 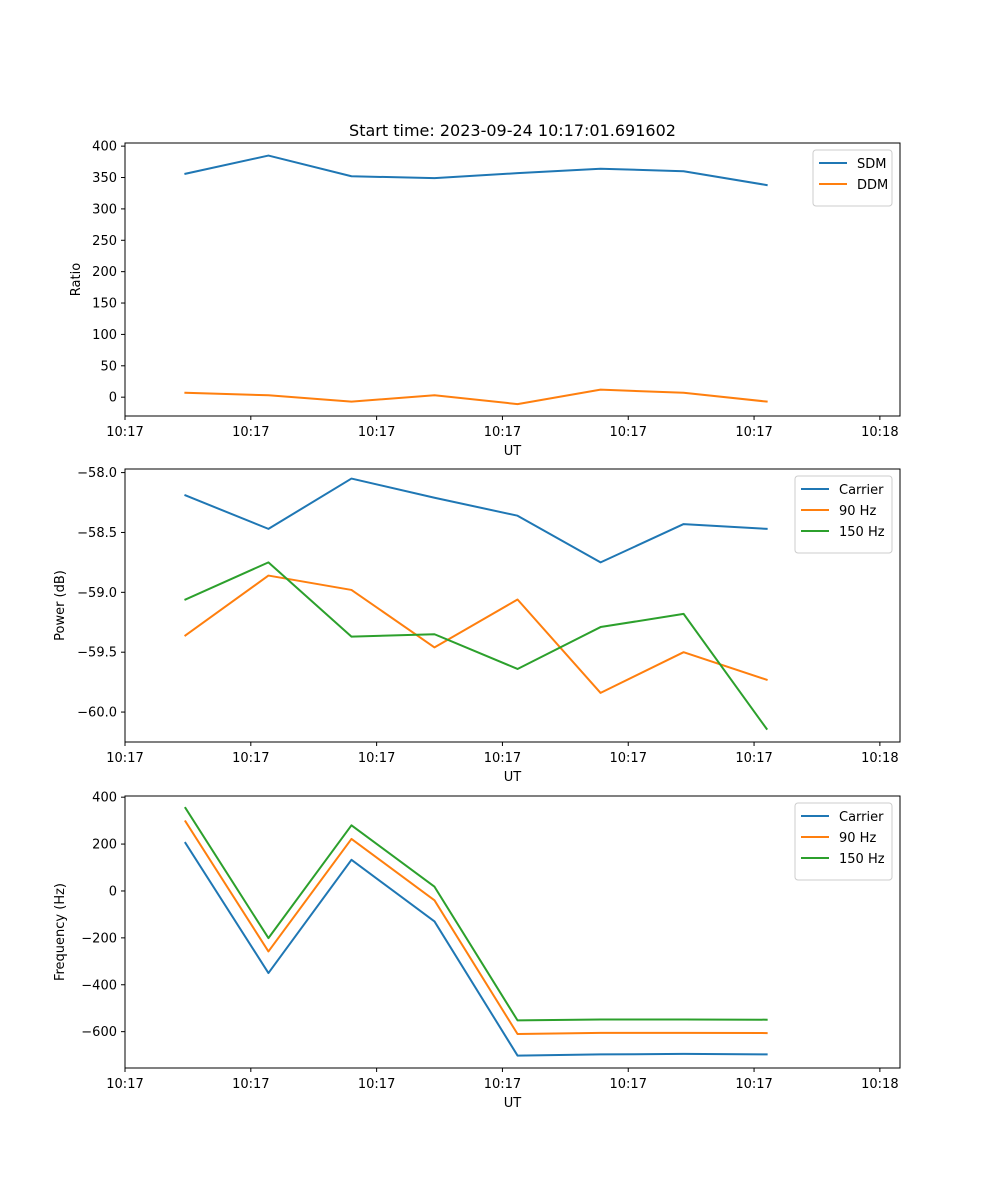 What do you see at coordinates (104, 335) in the screenshot?
I see `y-tick-label: 100` at bounding box center [104, 335].